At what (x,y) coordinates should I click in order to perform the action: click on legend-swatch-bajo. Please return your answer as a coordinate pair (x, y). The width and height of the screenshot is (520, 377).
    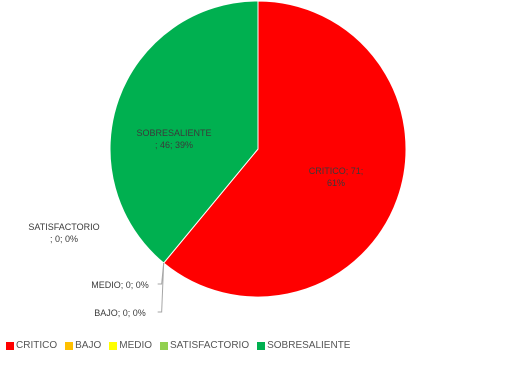
    Looking at the image, I should click on (69, 345).